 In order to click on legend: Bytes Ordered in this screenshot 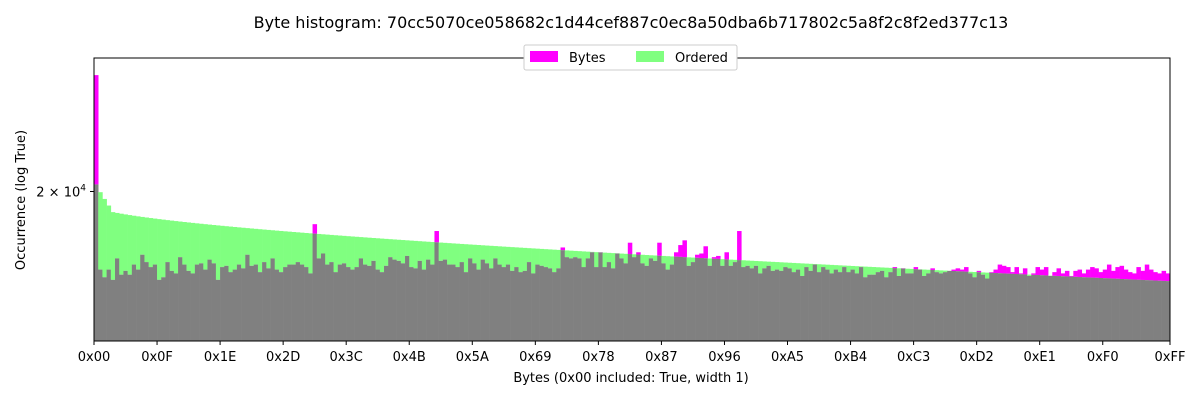, I will do `click(630, 57)`.